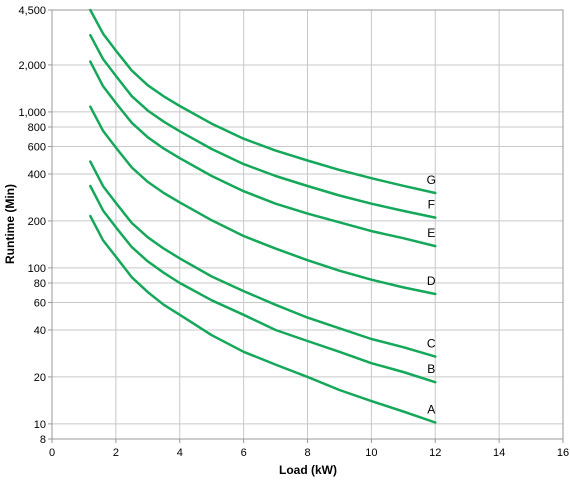 The width and height of the screenshot is (570, 480). I want to click on y-tick-label: 40, so click(40, 331).